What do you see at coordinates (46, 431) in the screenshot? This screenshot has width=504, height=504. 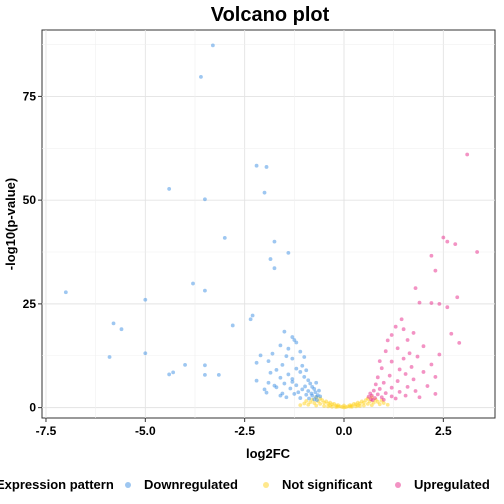 I see `x-tick-label: -7.5` at bounding box center [46, 431].